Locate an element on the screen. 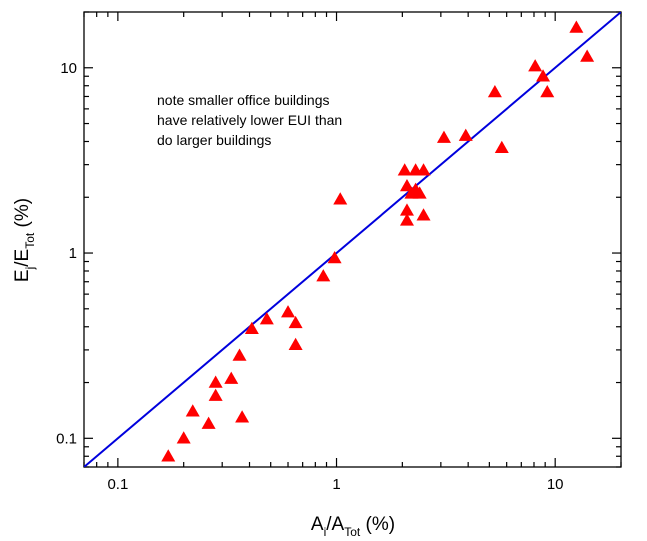 Image resolution: width=647 pixels, height=541 pixels. annotation-line-2: have relatively lower EUI than is located at coordinates (249, 120).